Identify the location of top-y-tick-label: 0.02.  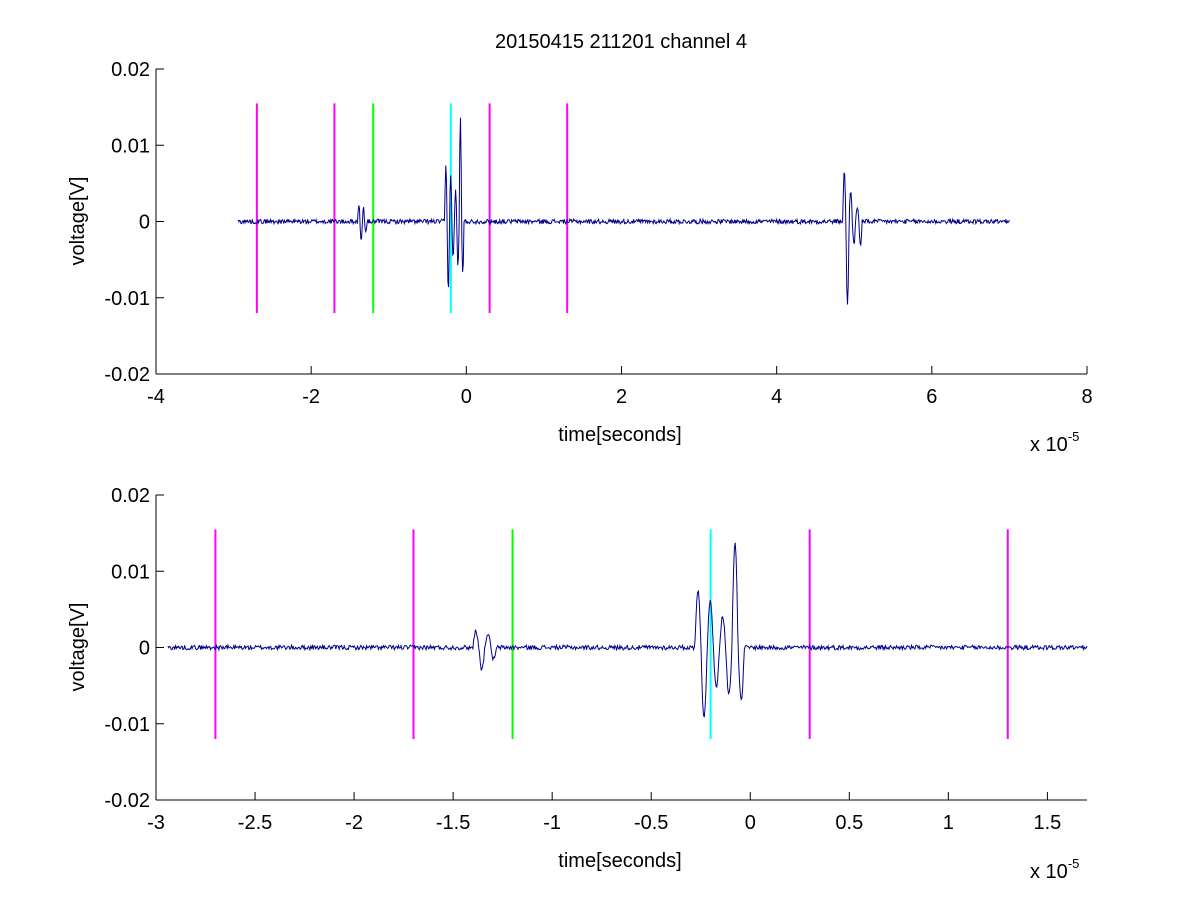
(130, 70).